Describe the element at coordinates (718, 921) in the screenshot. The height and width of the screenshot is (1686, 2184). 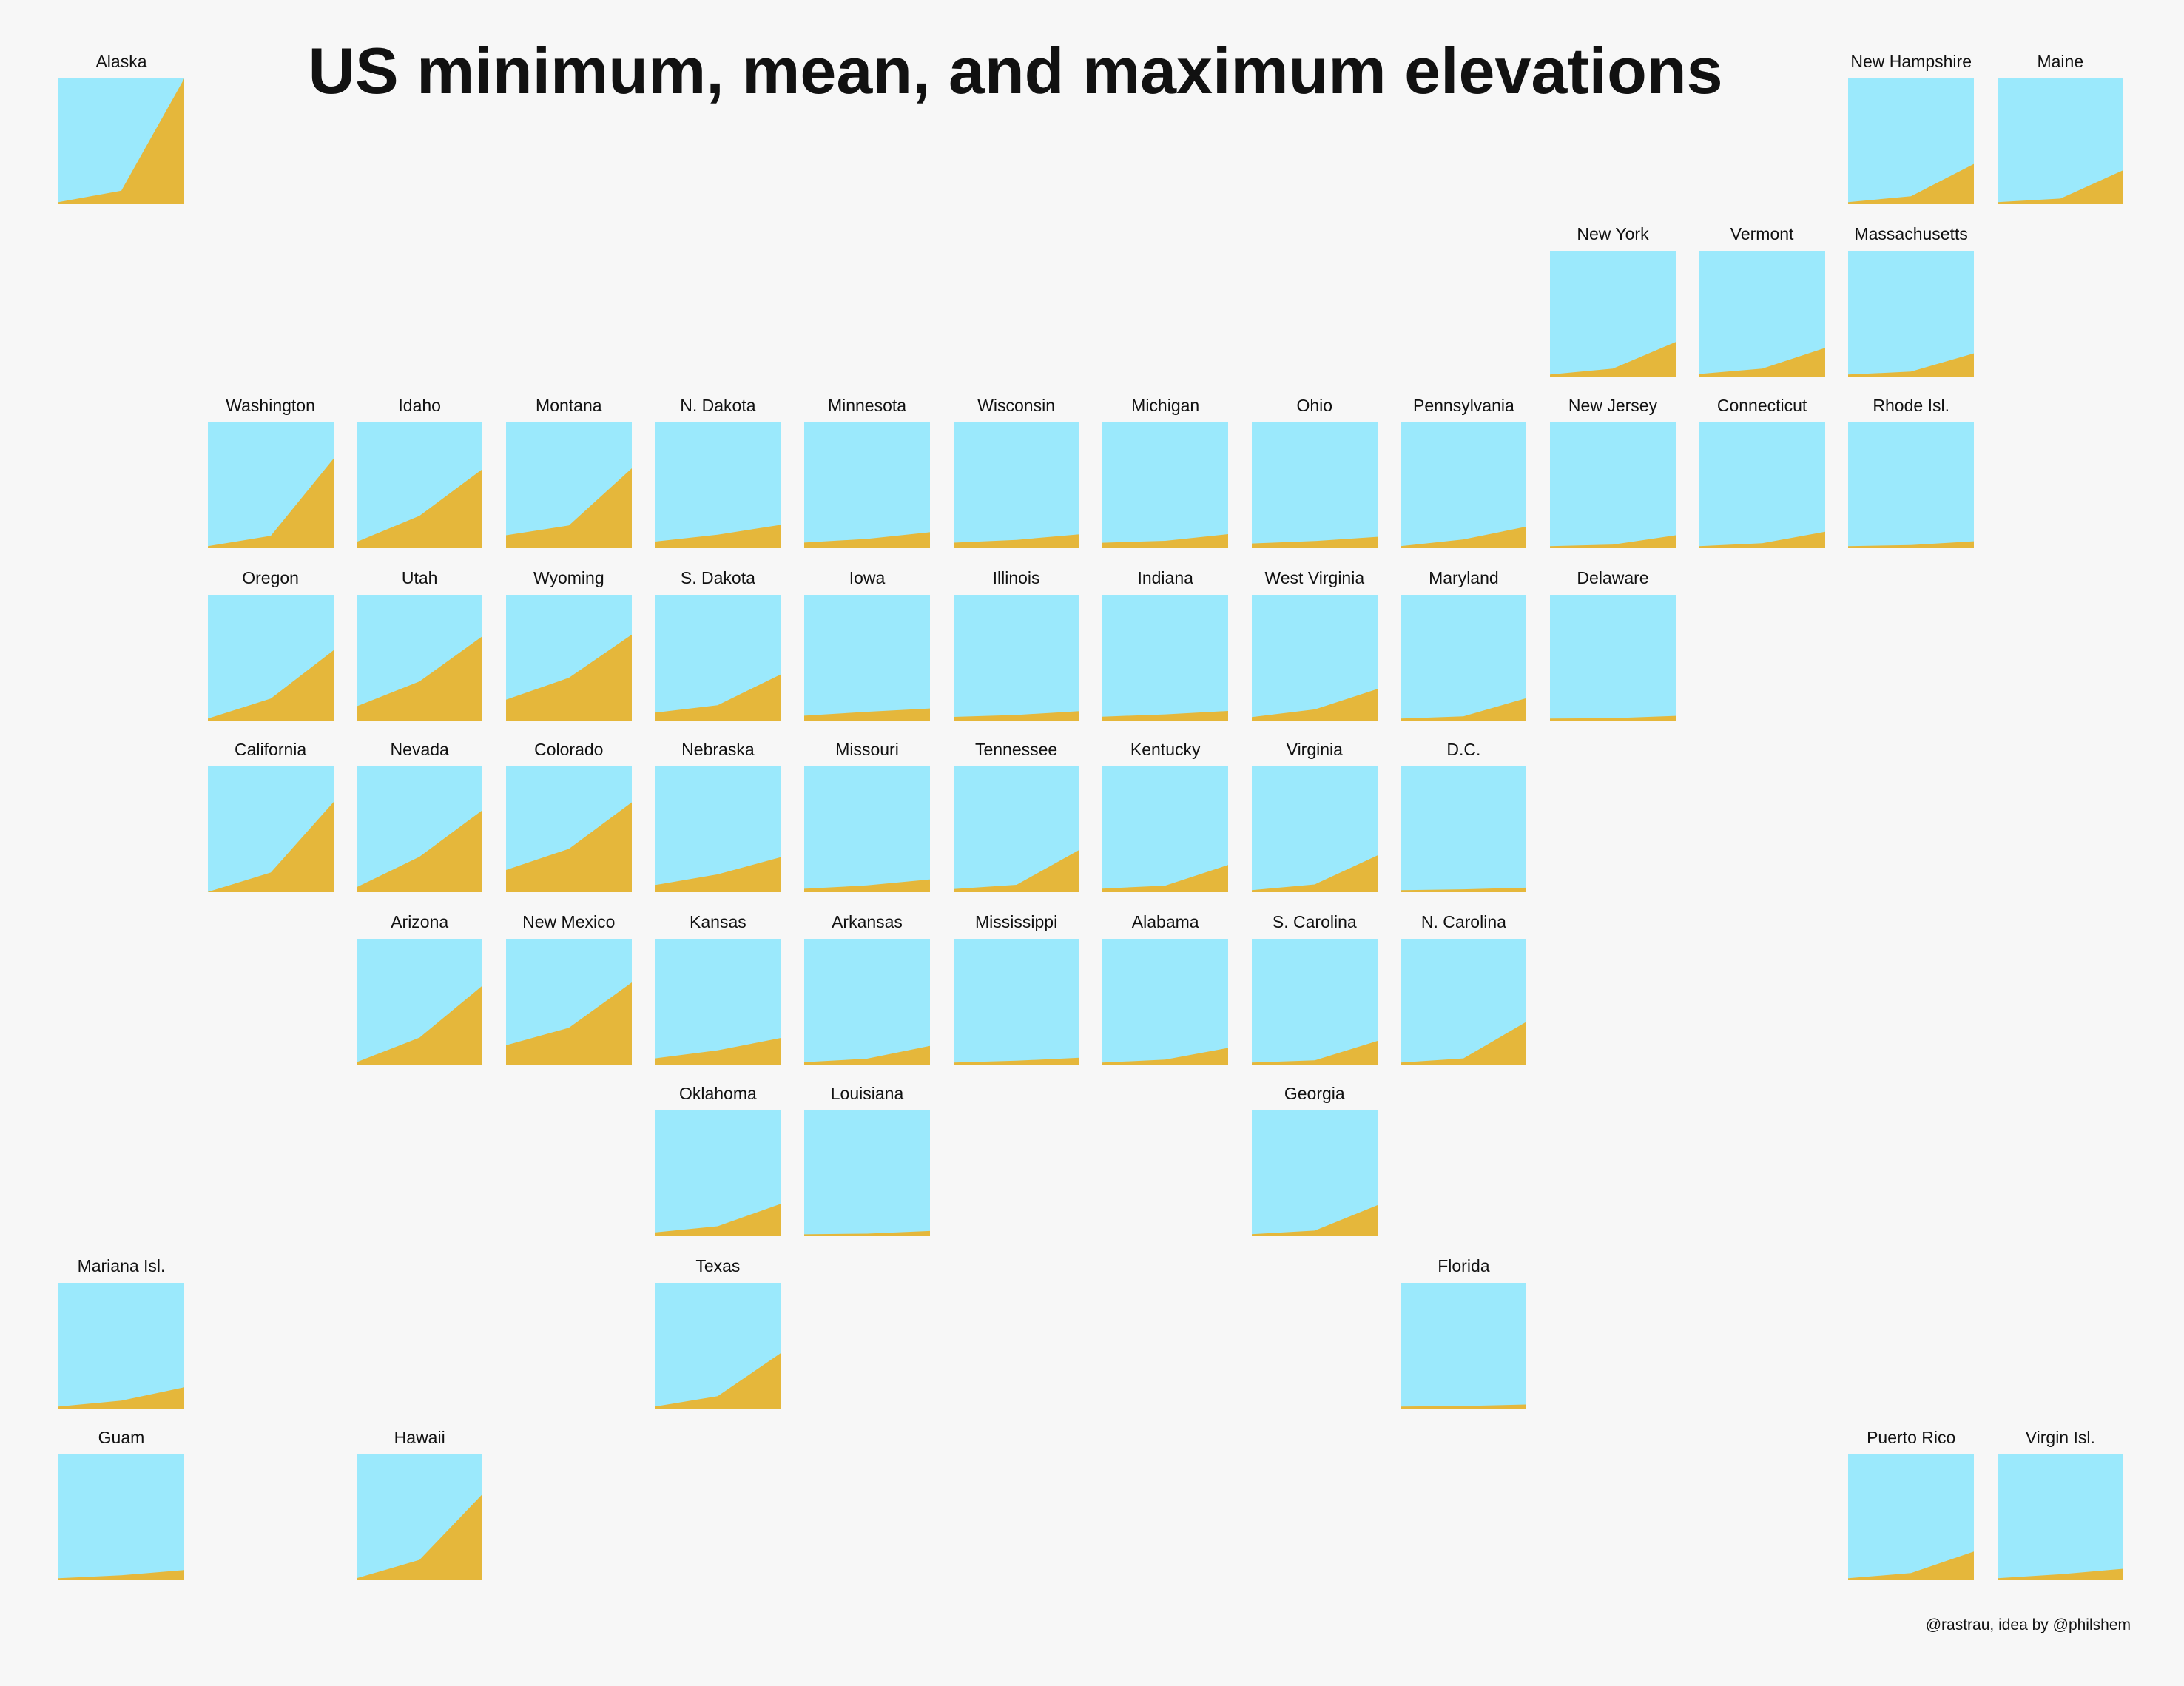
I see `tile-label: Kansas` at that location.